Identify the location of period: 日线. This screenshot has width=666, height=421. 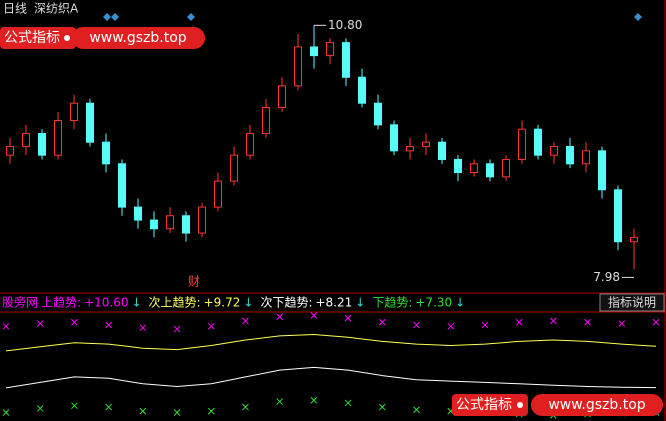
(15, 9).